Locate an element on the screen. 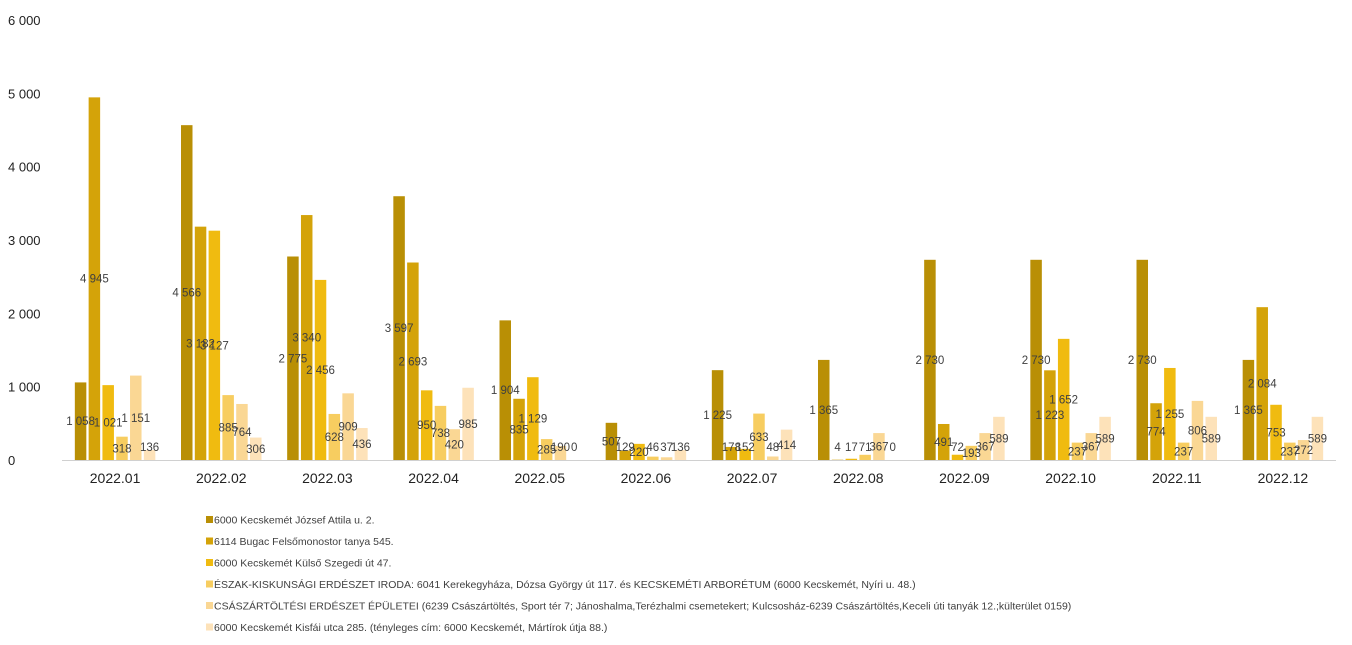 This screenshot has height=645, width=1352. x-tick-label: 2022.12 is located at coordinates (1283, 478).